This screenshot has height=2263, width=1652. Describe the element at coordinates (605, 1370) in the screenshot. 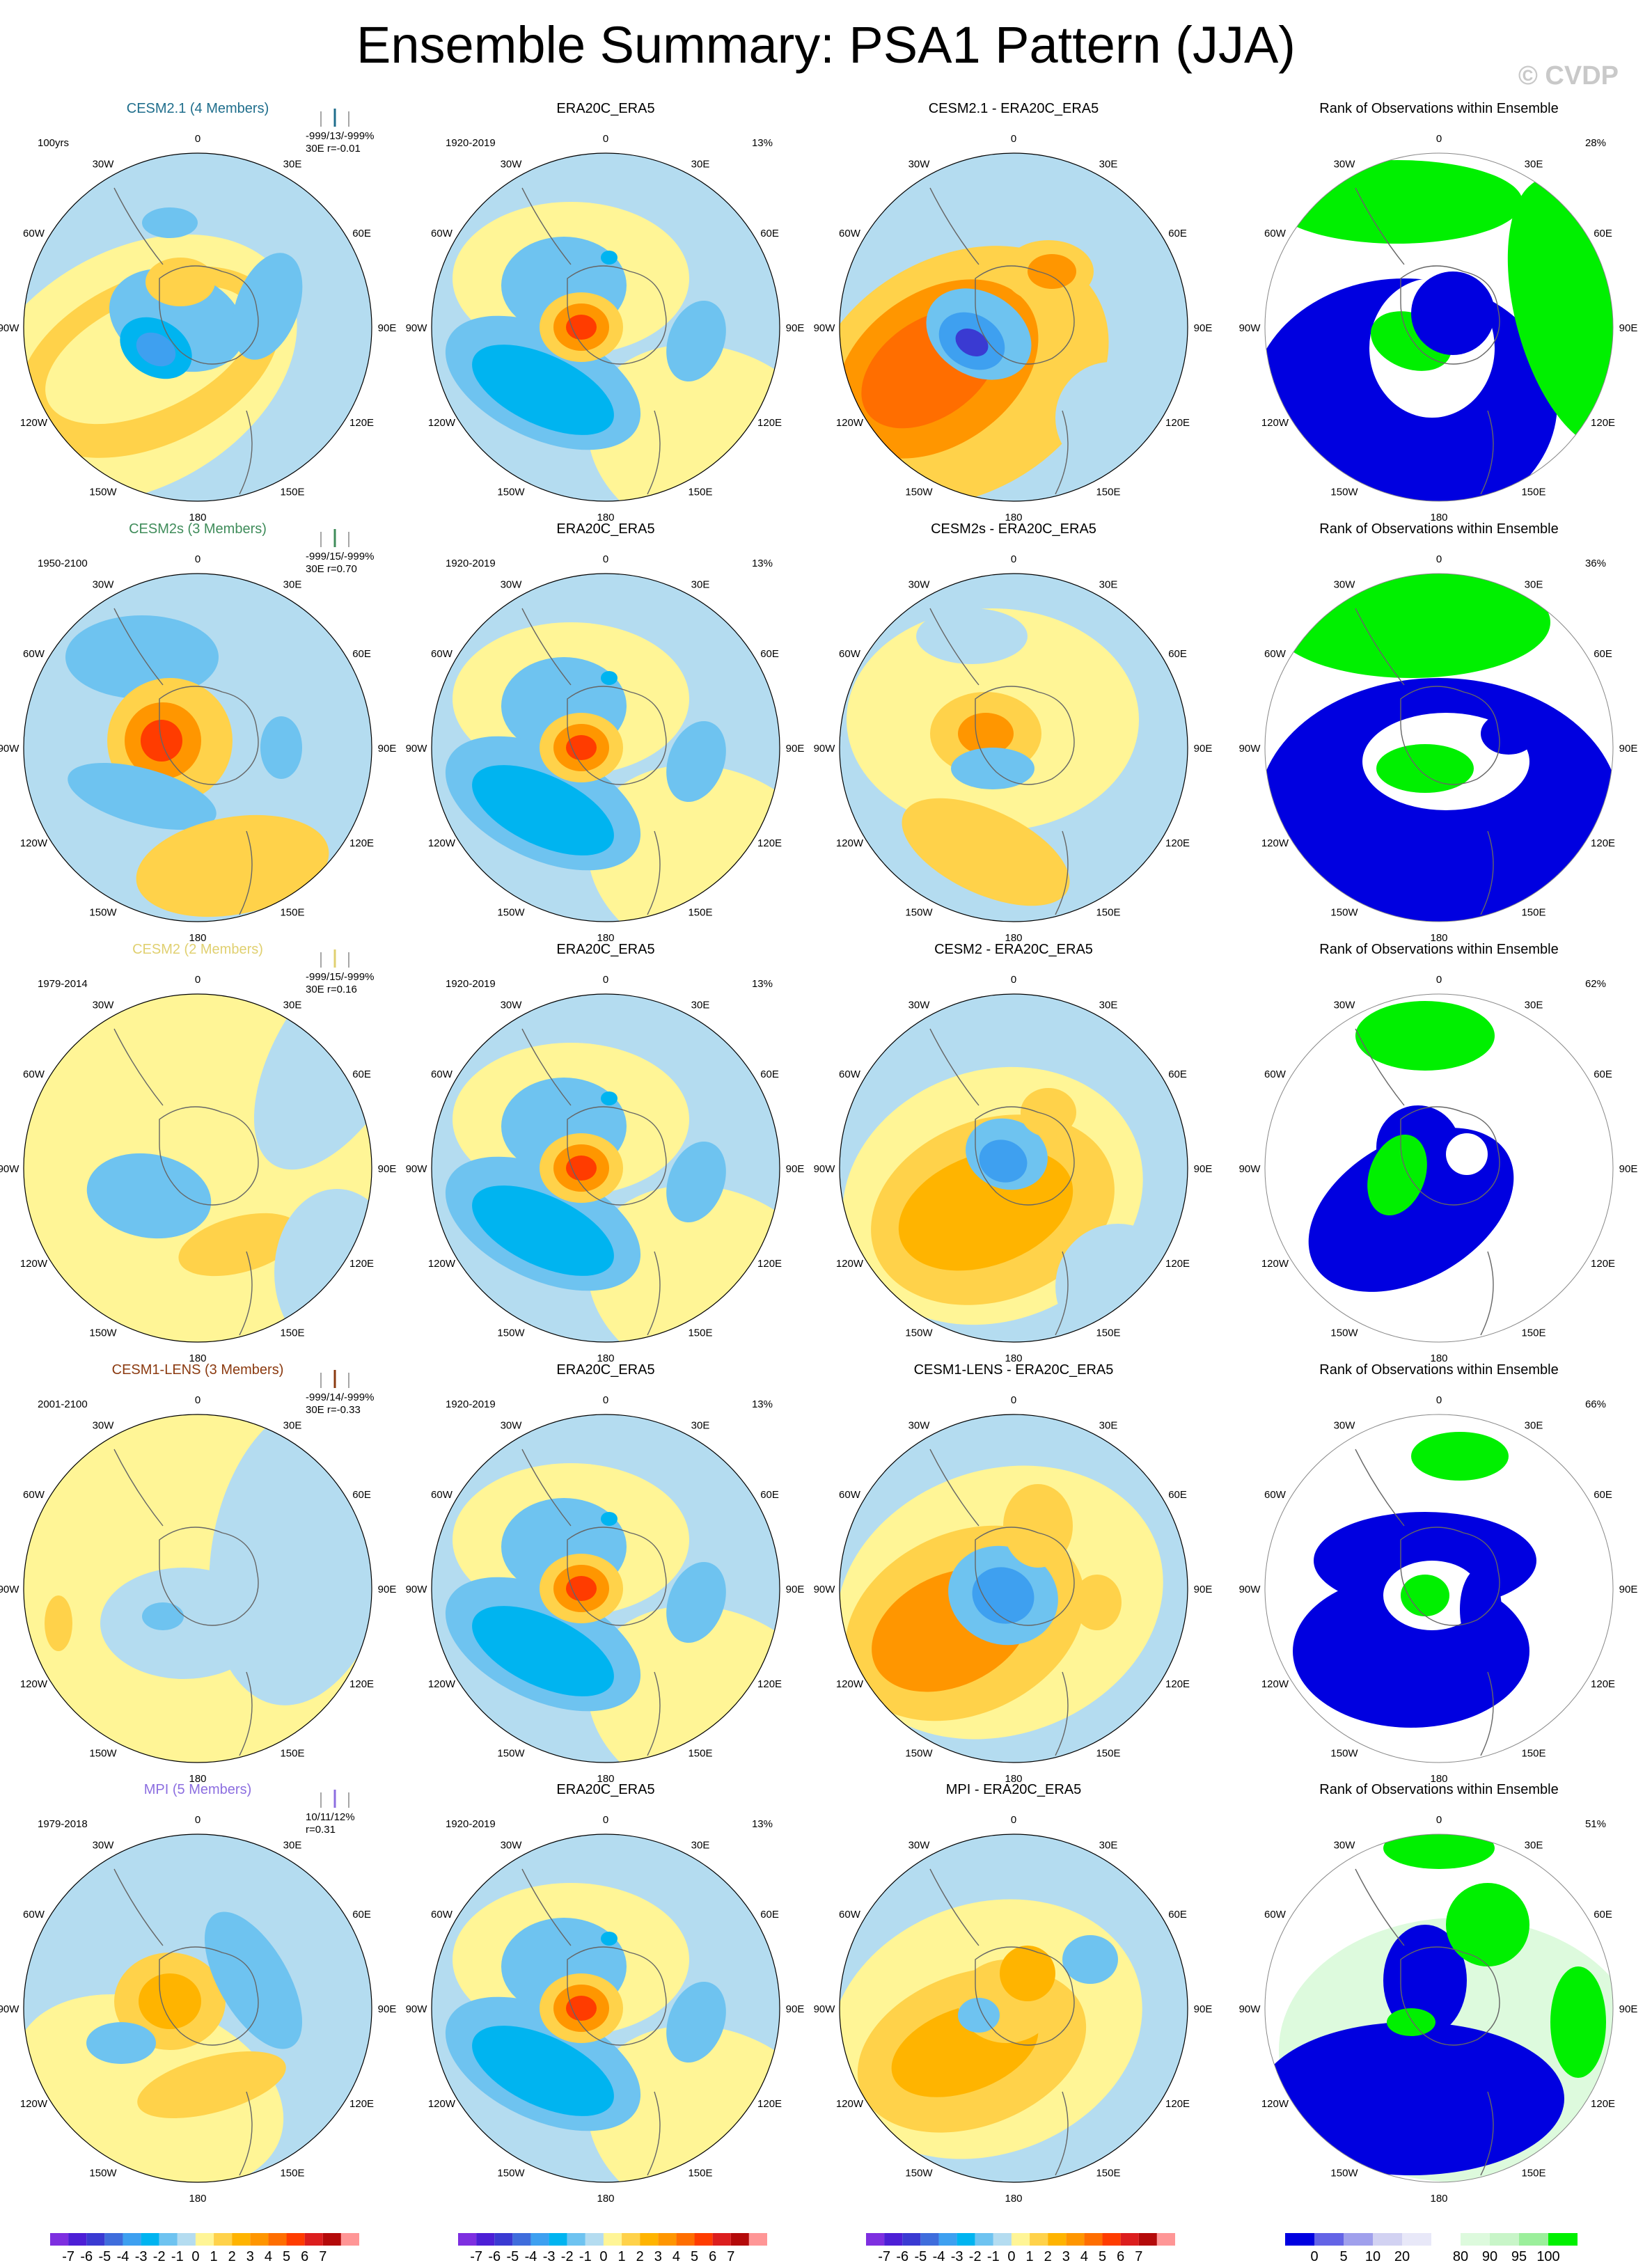

I see `obs-title-3: ERA20C_ERA5` at that location.